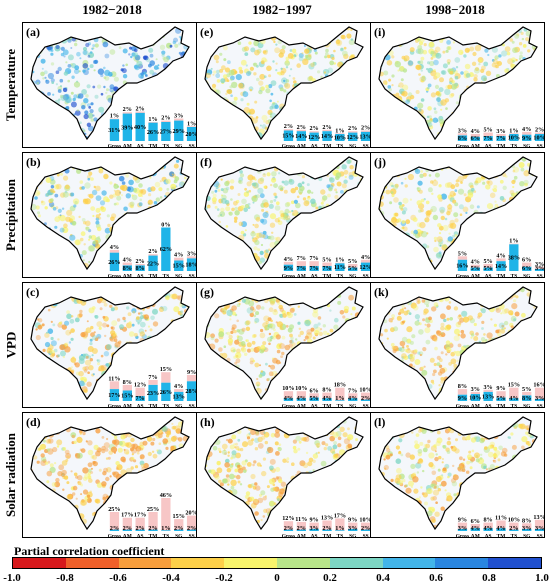 The height and width of the screenshot is (587, 550). Describe the element at coordinates (207, 292) in the screenshot. I see `panel-label: (g)` at that location.